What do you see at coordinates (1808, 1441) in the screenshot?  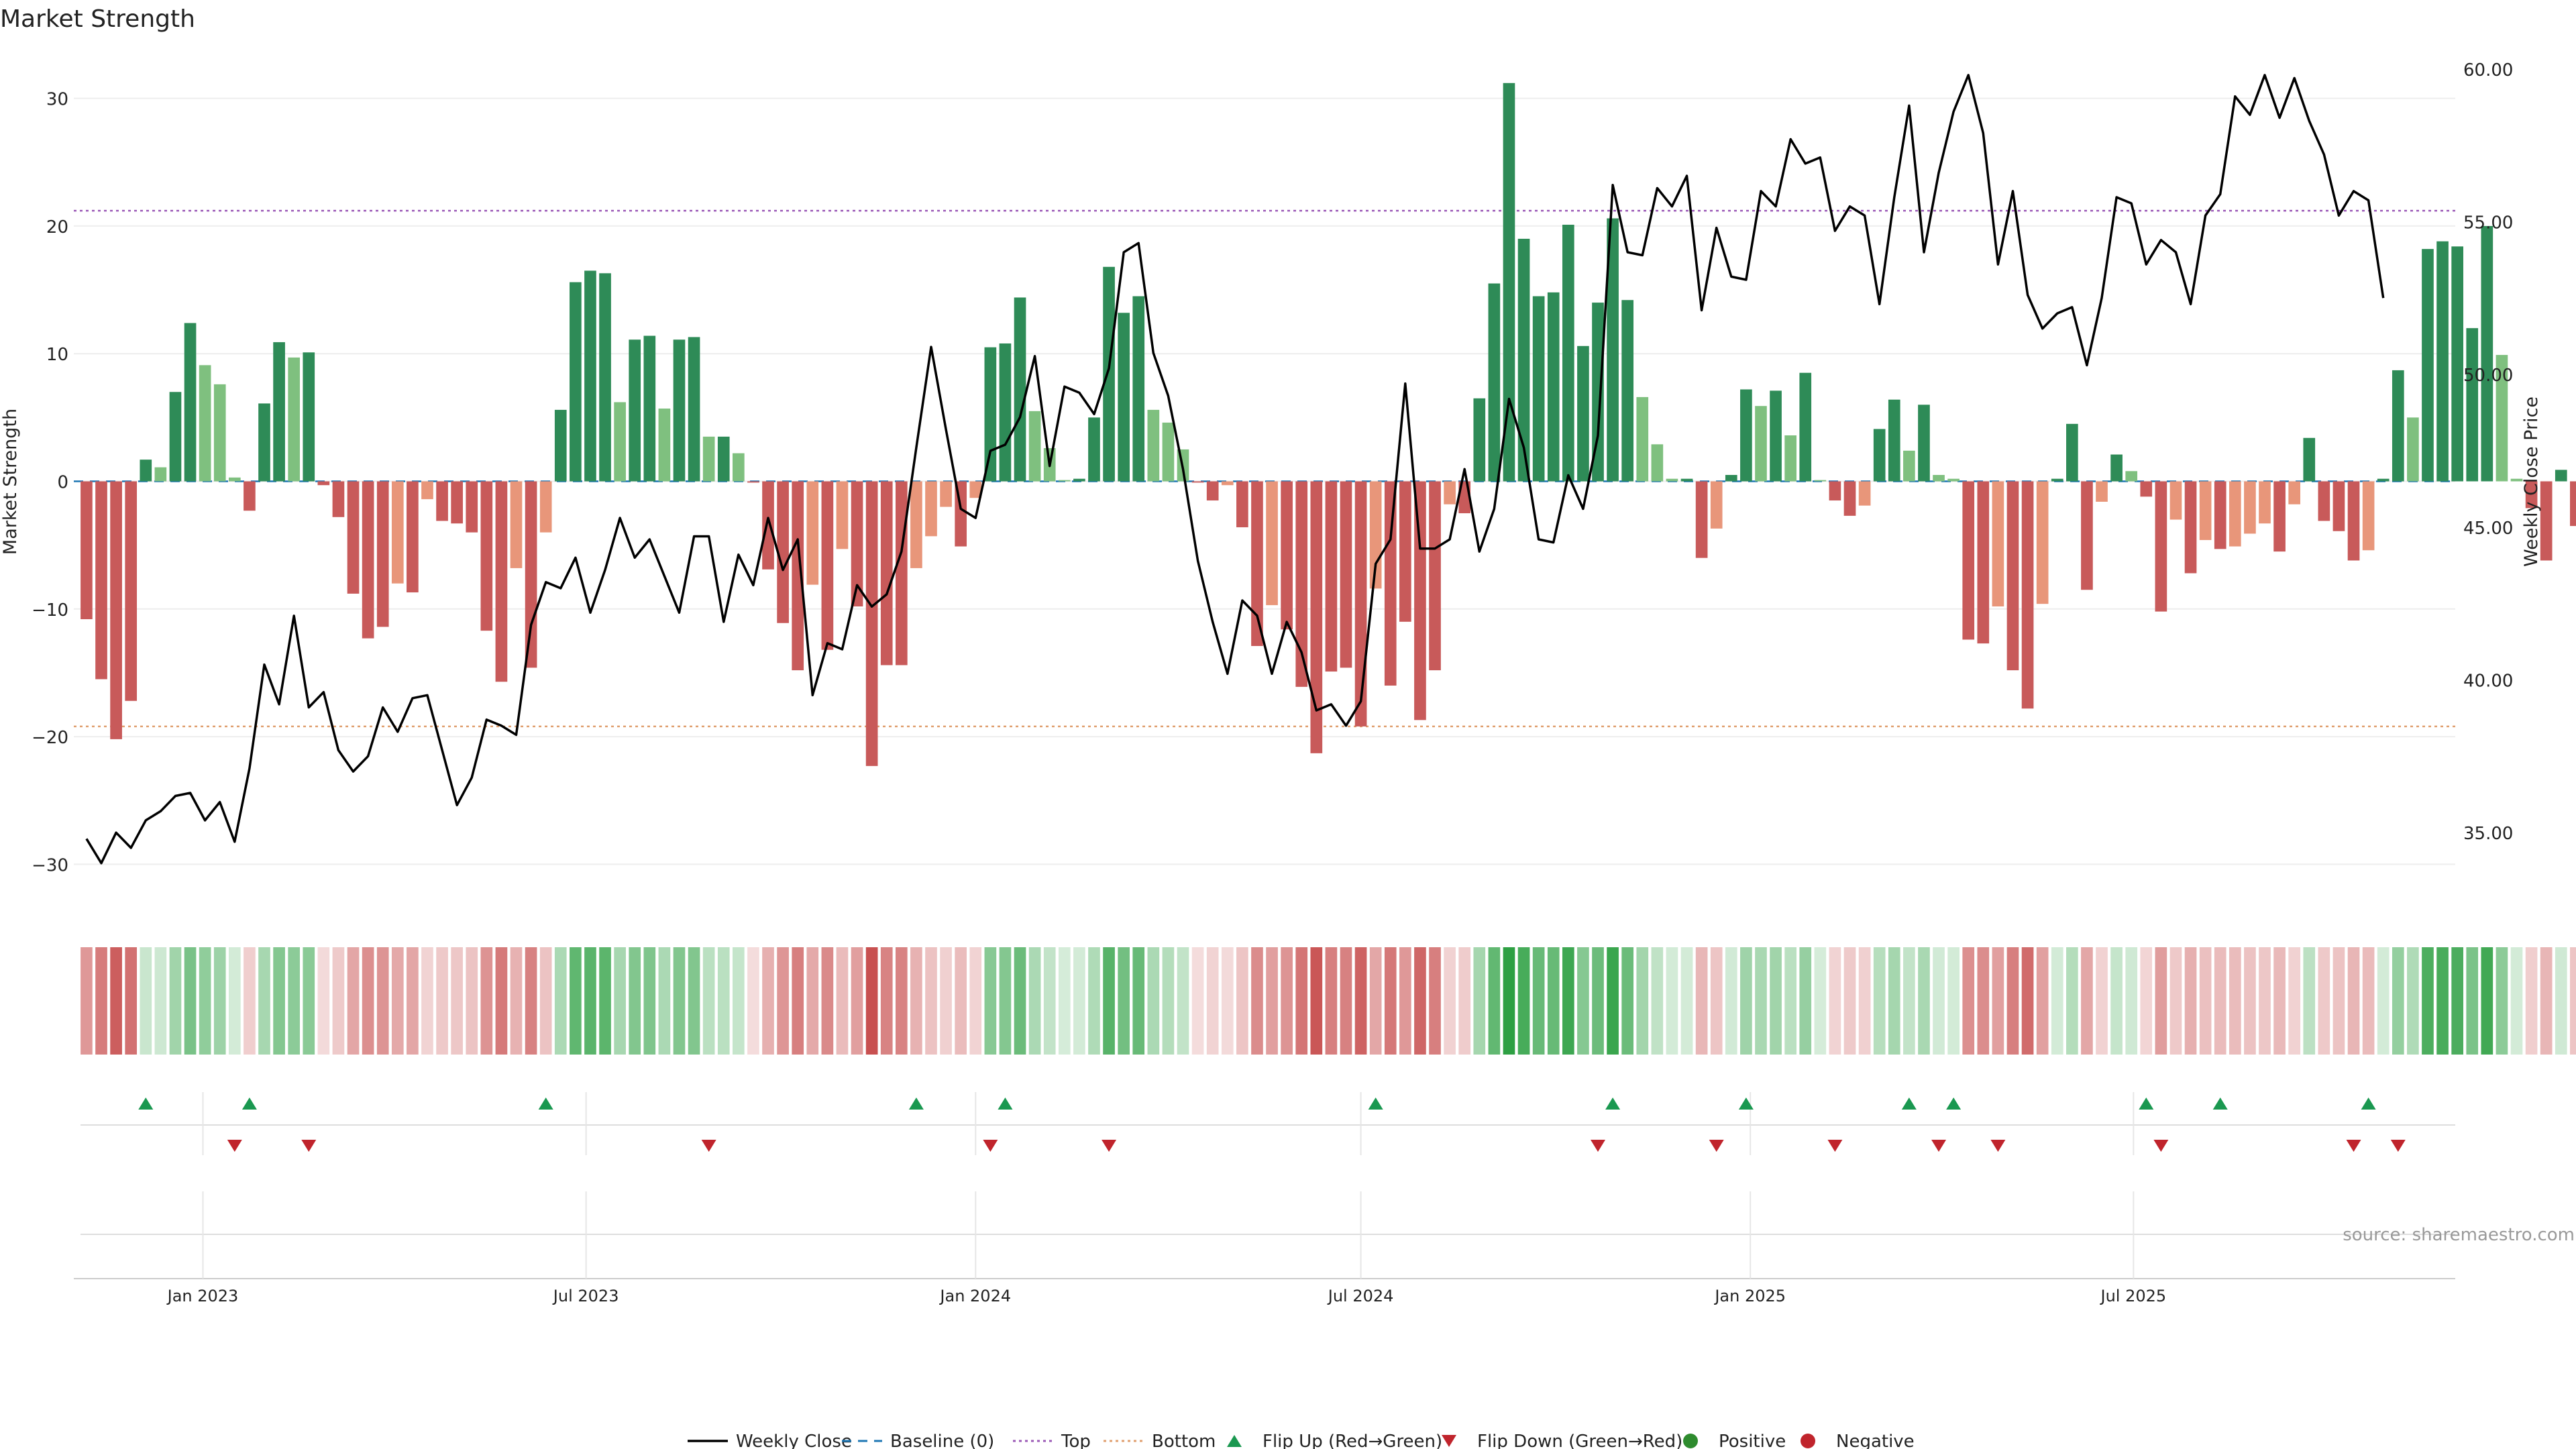 I see `legend-swatch-negative` at bounding box center [1808, 1441].